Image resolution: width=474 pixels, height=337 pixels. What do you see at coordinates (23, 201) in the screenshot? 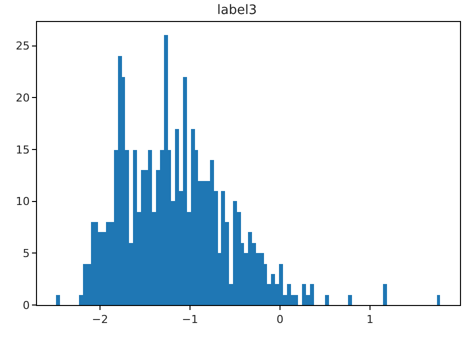
I see `y-tick-label: 10` at bounding box center [23, 201].